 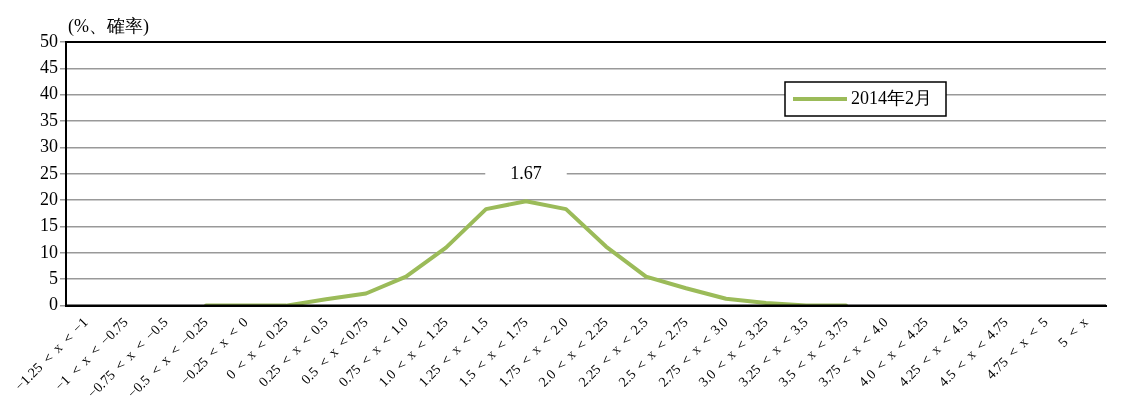 I want to click on y-axis-title: (%、確率), so click(x=108, y=26).